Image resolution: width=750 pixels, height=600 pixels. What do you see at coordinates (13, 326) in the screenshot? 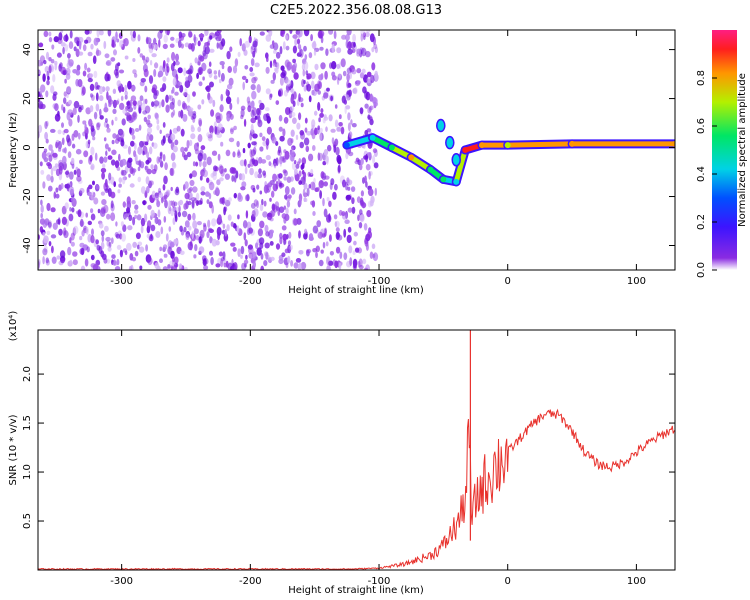
I see `snr-y-multiplier: (x10⁴)` at bounding box center [13, 326].